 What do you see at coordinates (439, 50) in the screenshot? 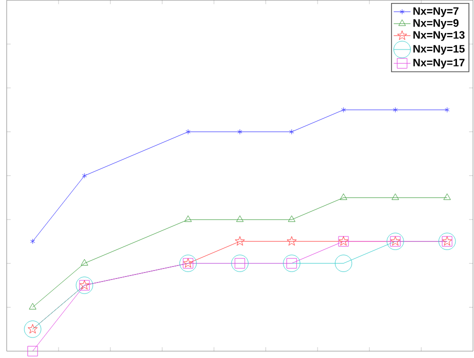
I see `legend-label: Nx=Ny=15` at bounding box center [439, 50].